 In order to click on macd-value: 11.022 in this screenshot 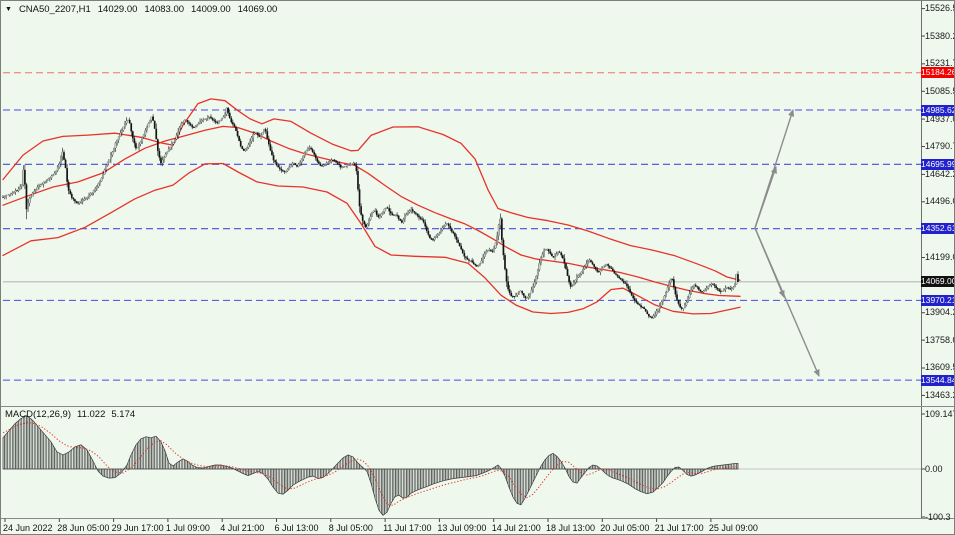, I will do `click(91, 414)`.